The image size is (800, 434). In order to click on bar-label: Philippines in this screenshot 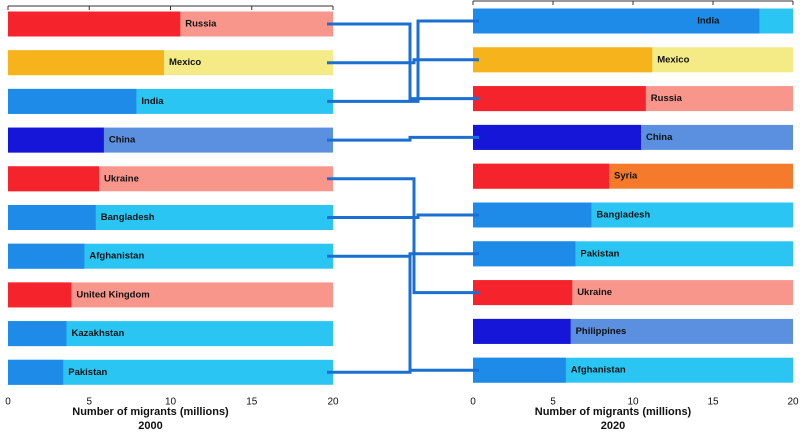, I will do `click(601, 331)`.